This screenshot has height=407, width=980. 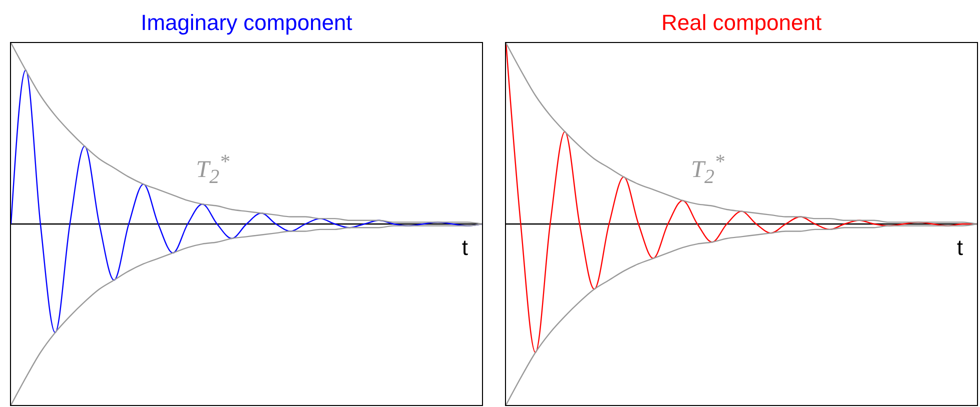 I want to click on chart-title: Imaginary component, so click(x=247, y=23).